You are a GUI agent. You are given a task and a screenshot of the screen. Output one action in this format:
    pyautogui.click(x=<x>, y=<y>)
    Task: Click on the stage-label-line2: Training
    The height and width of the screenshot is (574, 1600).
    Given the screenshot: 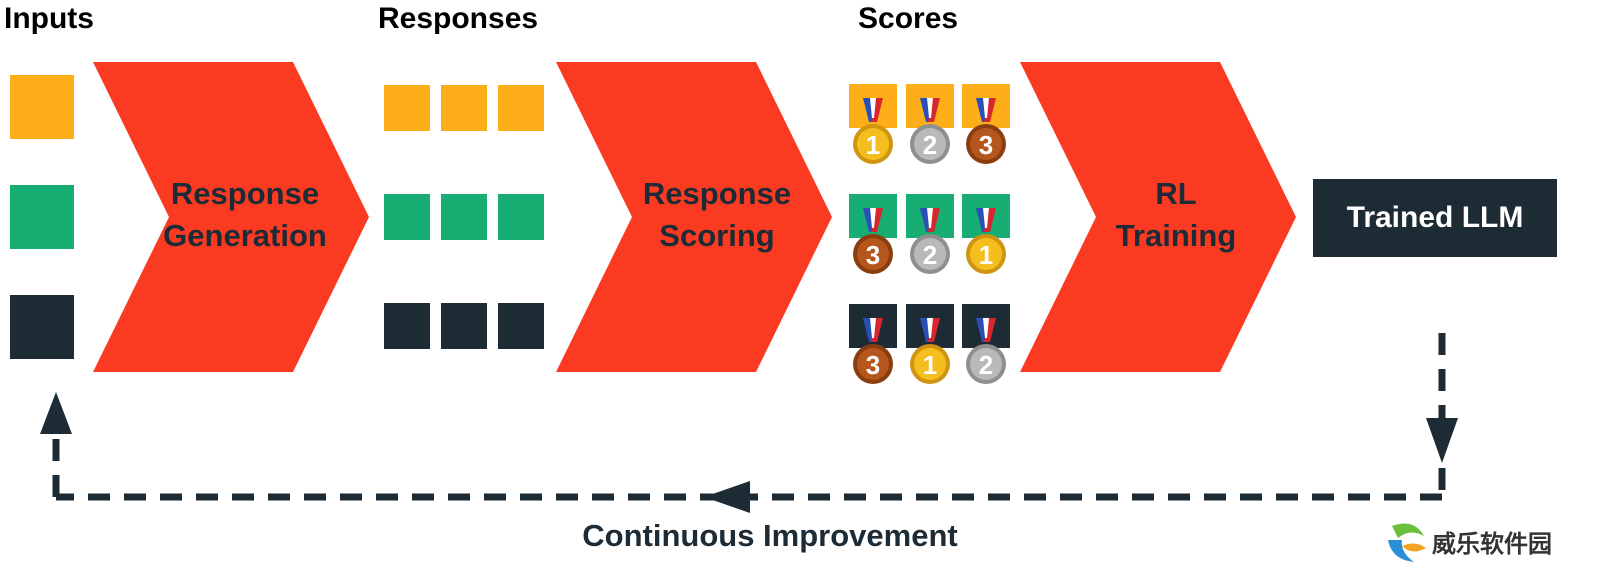 What is the action you would take?
    pyautogui.click(x=1176, y=235)
    